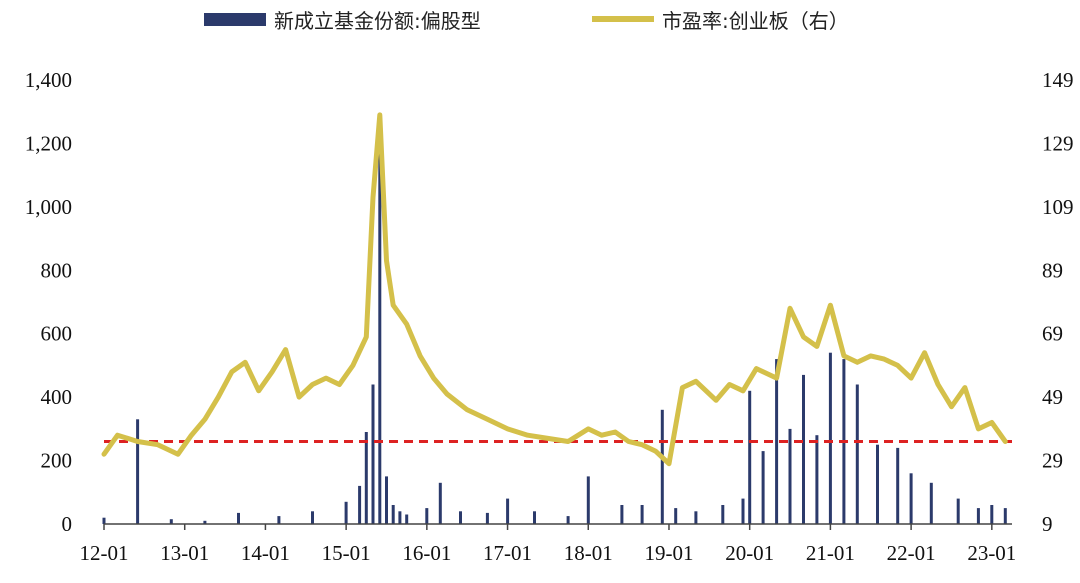  I want to click on x-tick-label: 21-01, so click(830, 553).